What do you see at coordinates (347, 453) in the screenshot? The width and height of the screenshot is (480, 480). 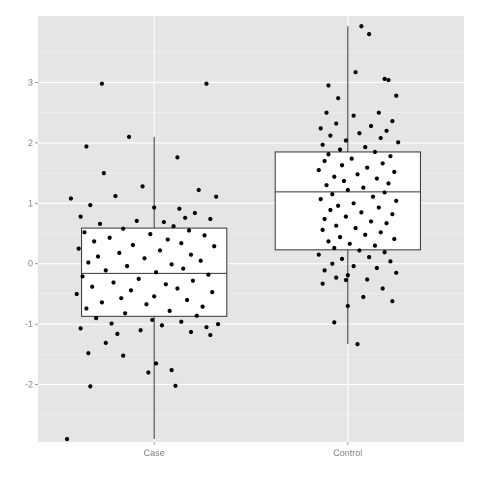 I see `x-tick-label: Control` at bounding box center [347, 453].